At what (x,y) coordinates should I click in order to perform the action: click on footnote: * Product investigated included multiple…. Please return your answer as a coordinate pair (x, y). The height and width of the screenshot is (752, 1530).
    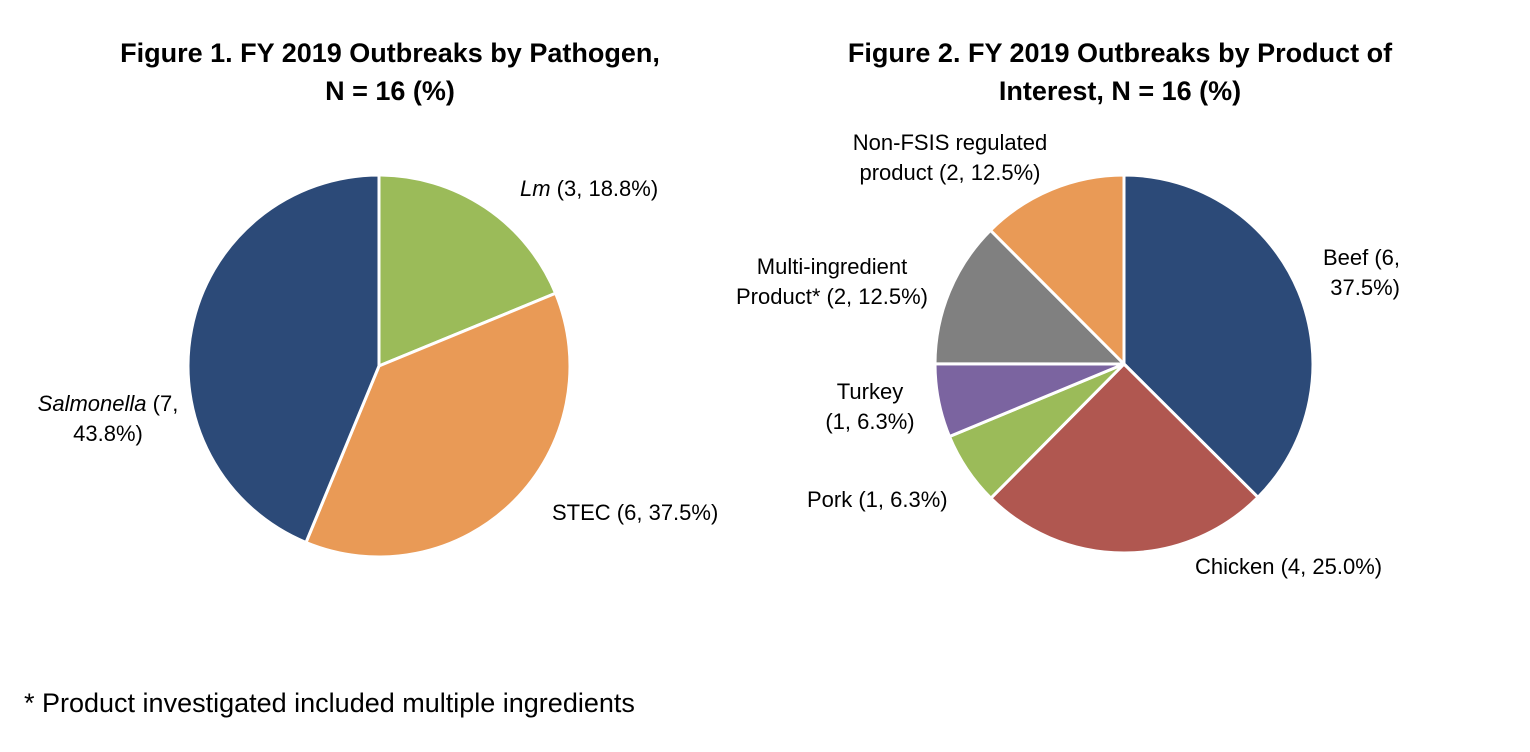
    Looking at the image, I should click on (329, 703).